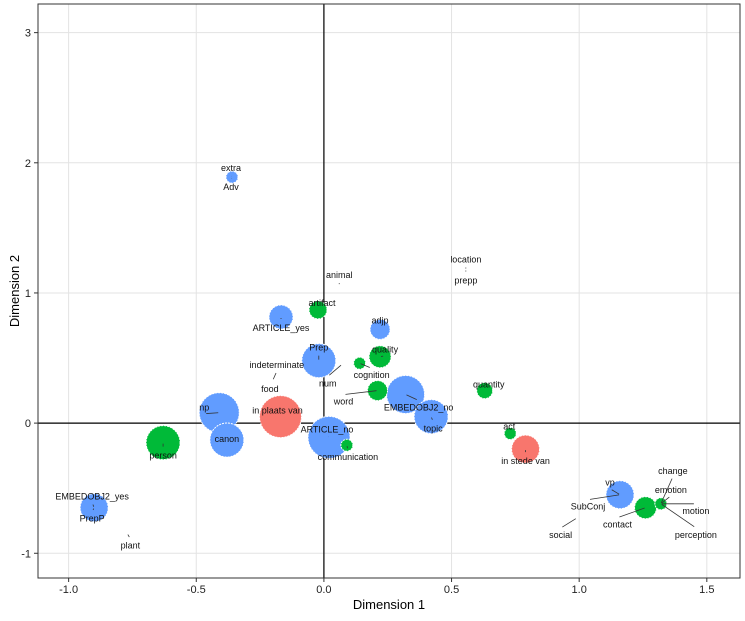 The image size is (745, 621). Describe the element at coordinates (419, 407) in the screenshot. I see `point-label: EMBEDOBJ2_no` at that location.